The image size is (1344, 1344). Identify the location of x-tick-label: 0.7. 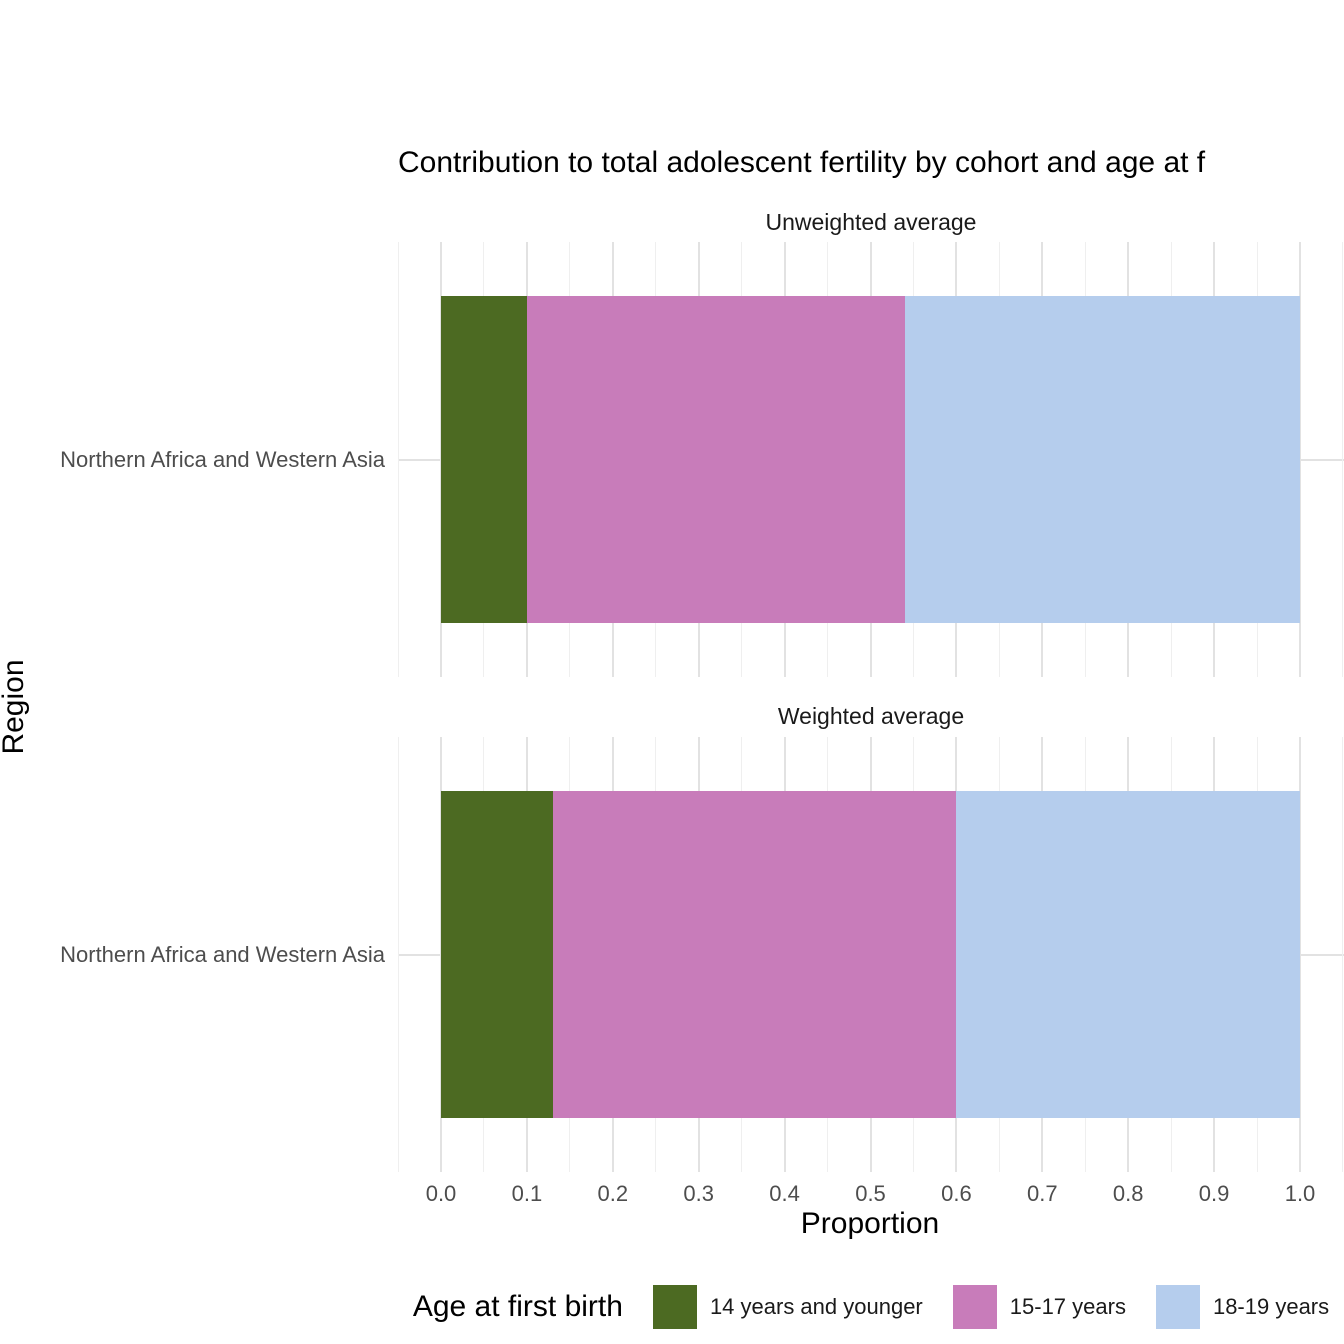
(1042, 1193).